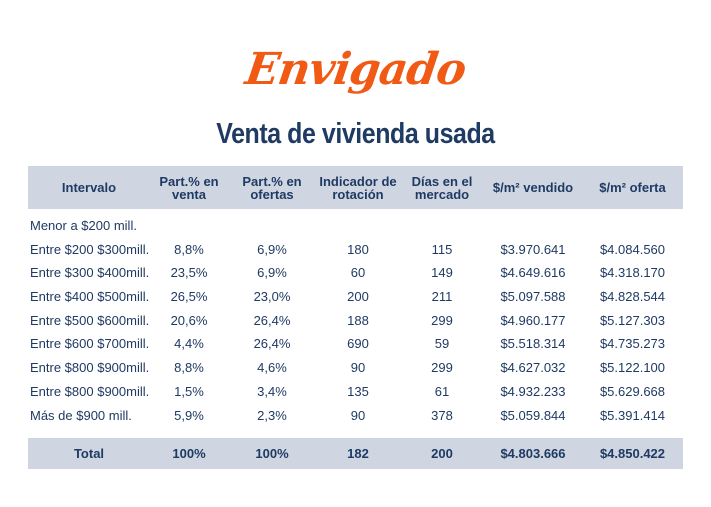 The width and height of the screenshot is (711, 507). I want to click on cell-part-ofertas: 23,0%, so click(272, 297).